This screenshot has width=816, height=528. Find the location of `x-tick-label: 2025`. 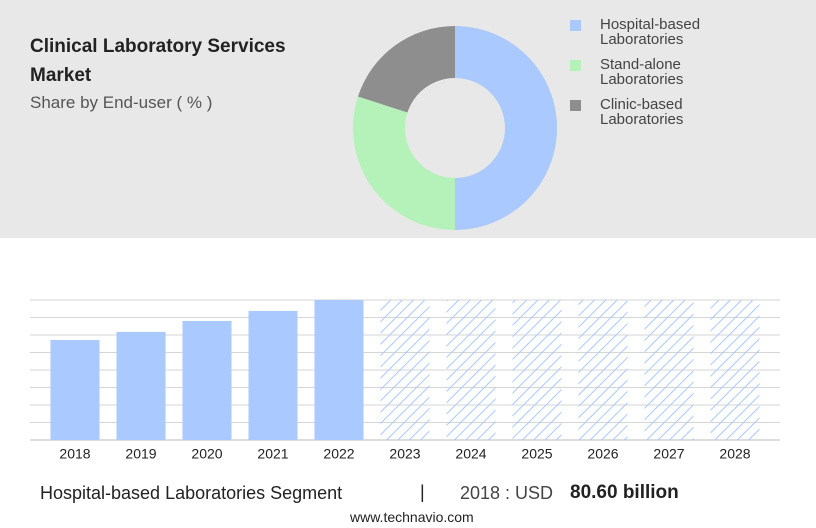

x-tick-label: 2025 is located at coordinates (536, 454).